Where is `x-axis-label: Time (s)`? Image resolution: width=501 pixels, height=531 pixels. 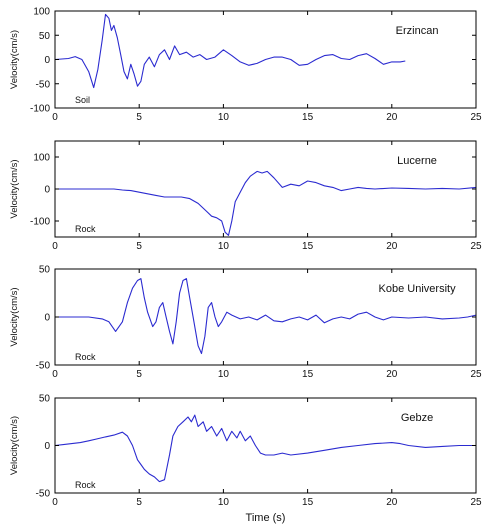 x-axis-label: Time (s) is located at coordinates (266, 518).